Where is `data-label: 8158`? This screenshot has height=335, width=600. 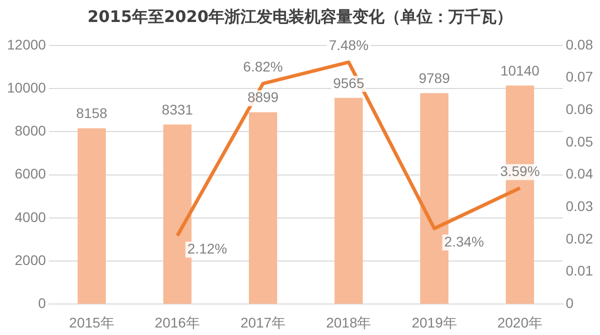
data-label: 8158 is located at coordinates (92, 113).